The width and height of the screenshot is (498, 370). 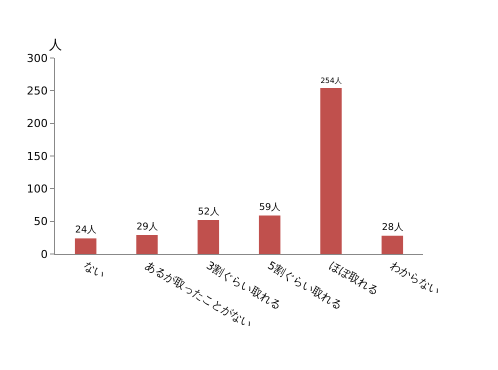 What do you see at coordinates (41, 221) in the screenshot?
I see `y-tick-label: 50` at bounding box center [41, 221].